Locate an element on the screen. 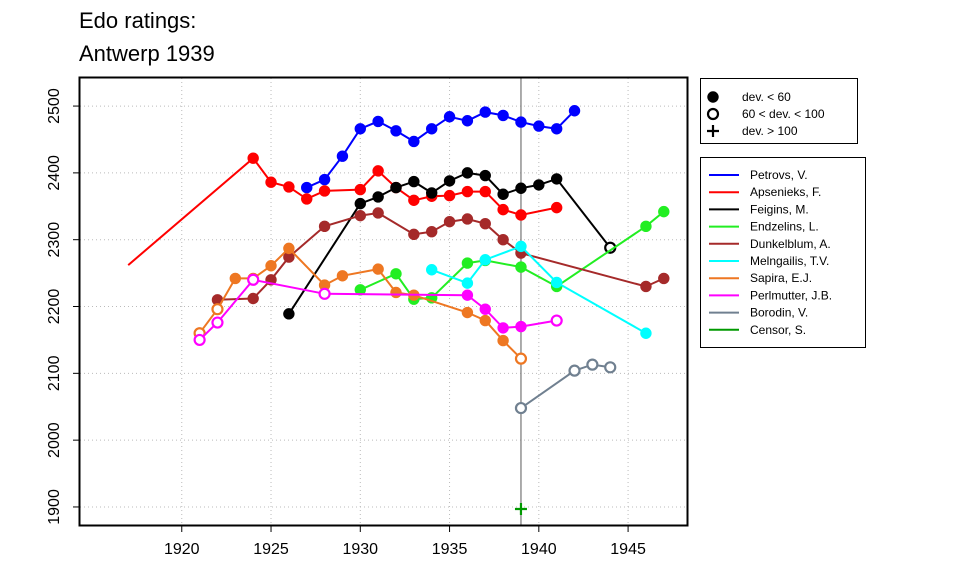 Image resolution: width=960 pixels, height=576 pixels. legend-label: Perlmutter, J.B. is located at coordinates (791, 295).